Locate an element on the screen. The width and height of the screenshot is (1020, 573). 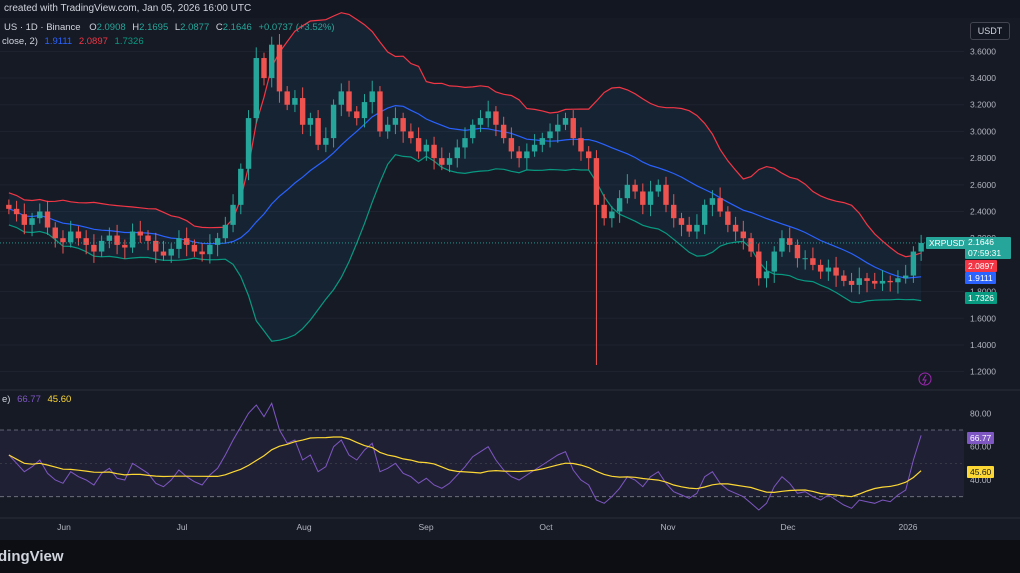
close-label: C is located at coordinates (219, 27).